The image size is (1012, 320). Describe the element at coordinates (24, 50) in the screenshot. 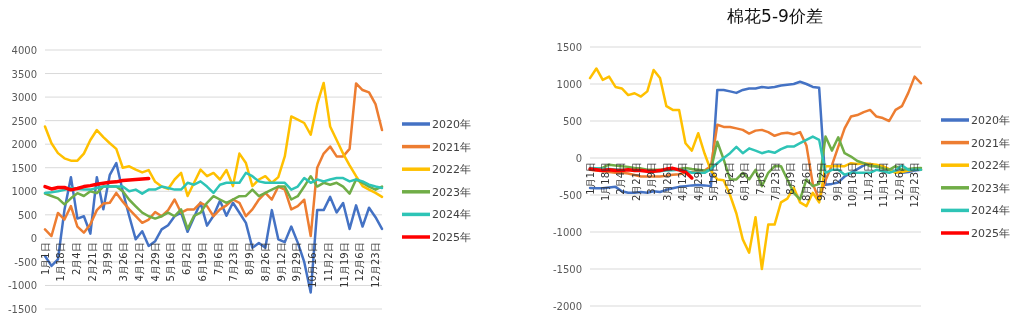

I see `y-tick-label: 4000` at that location.